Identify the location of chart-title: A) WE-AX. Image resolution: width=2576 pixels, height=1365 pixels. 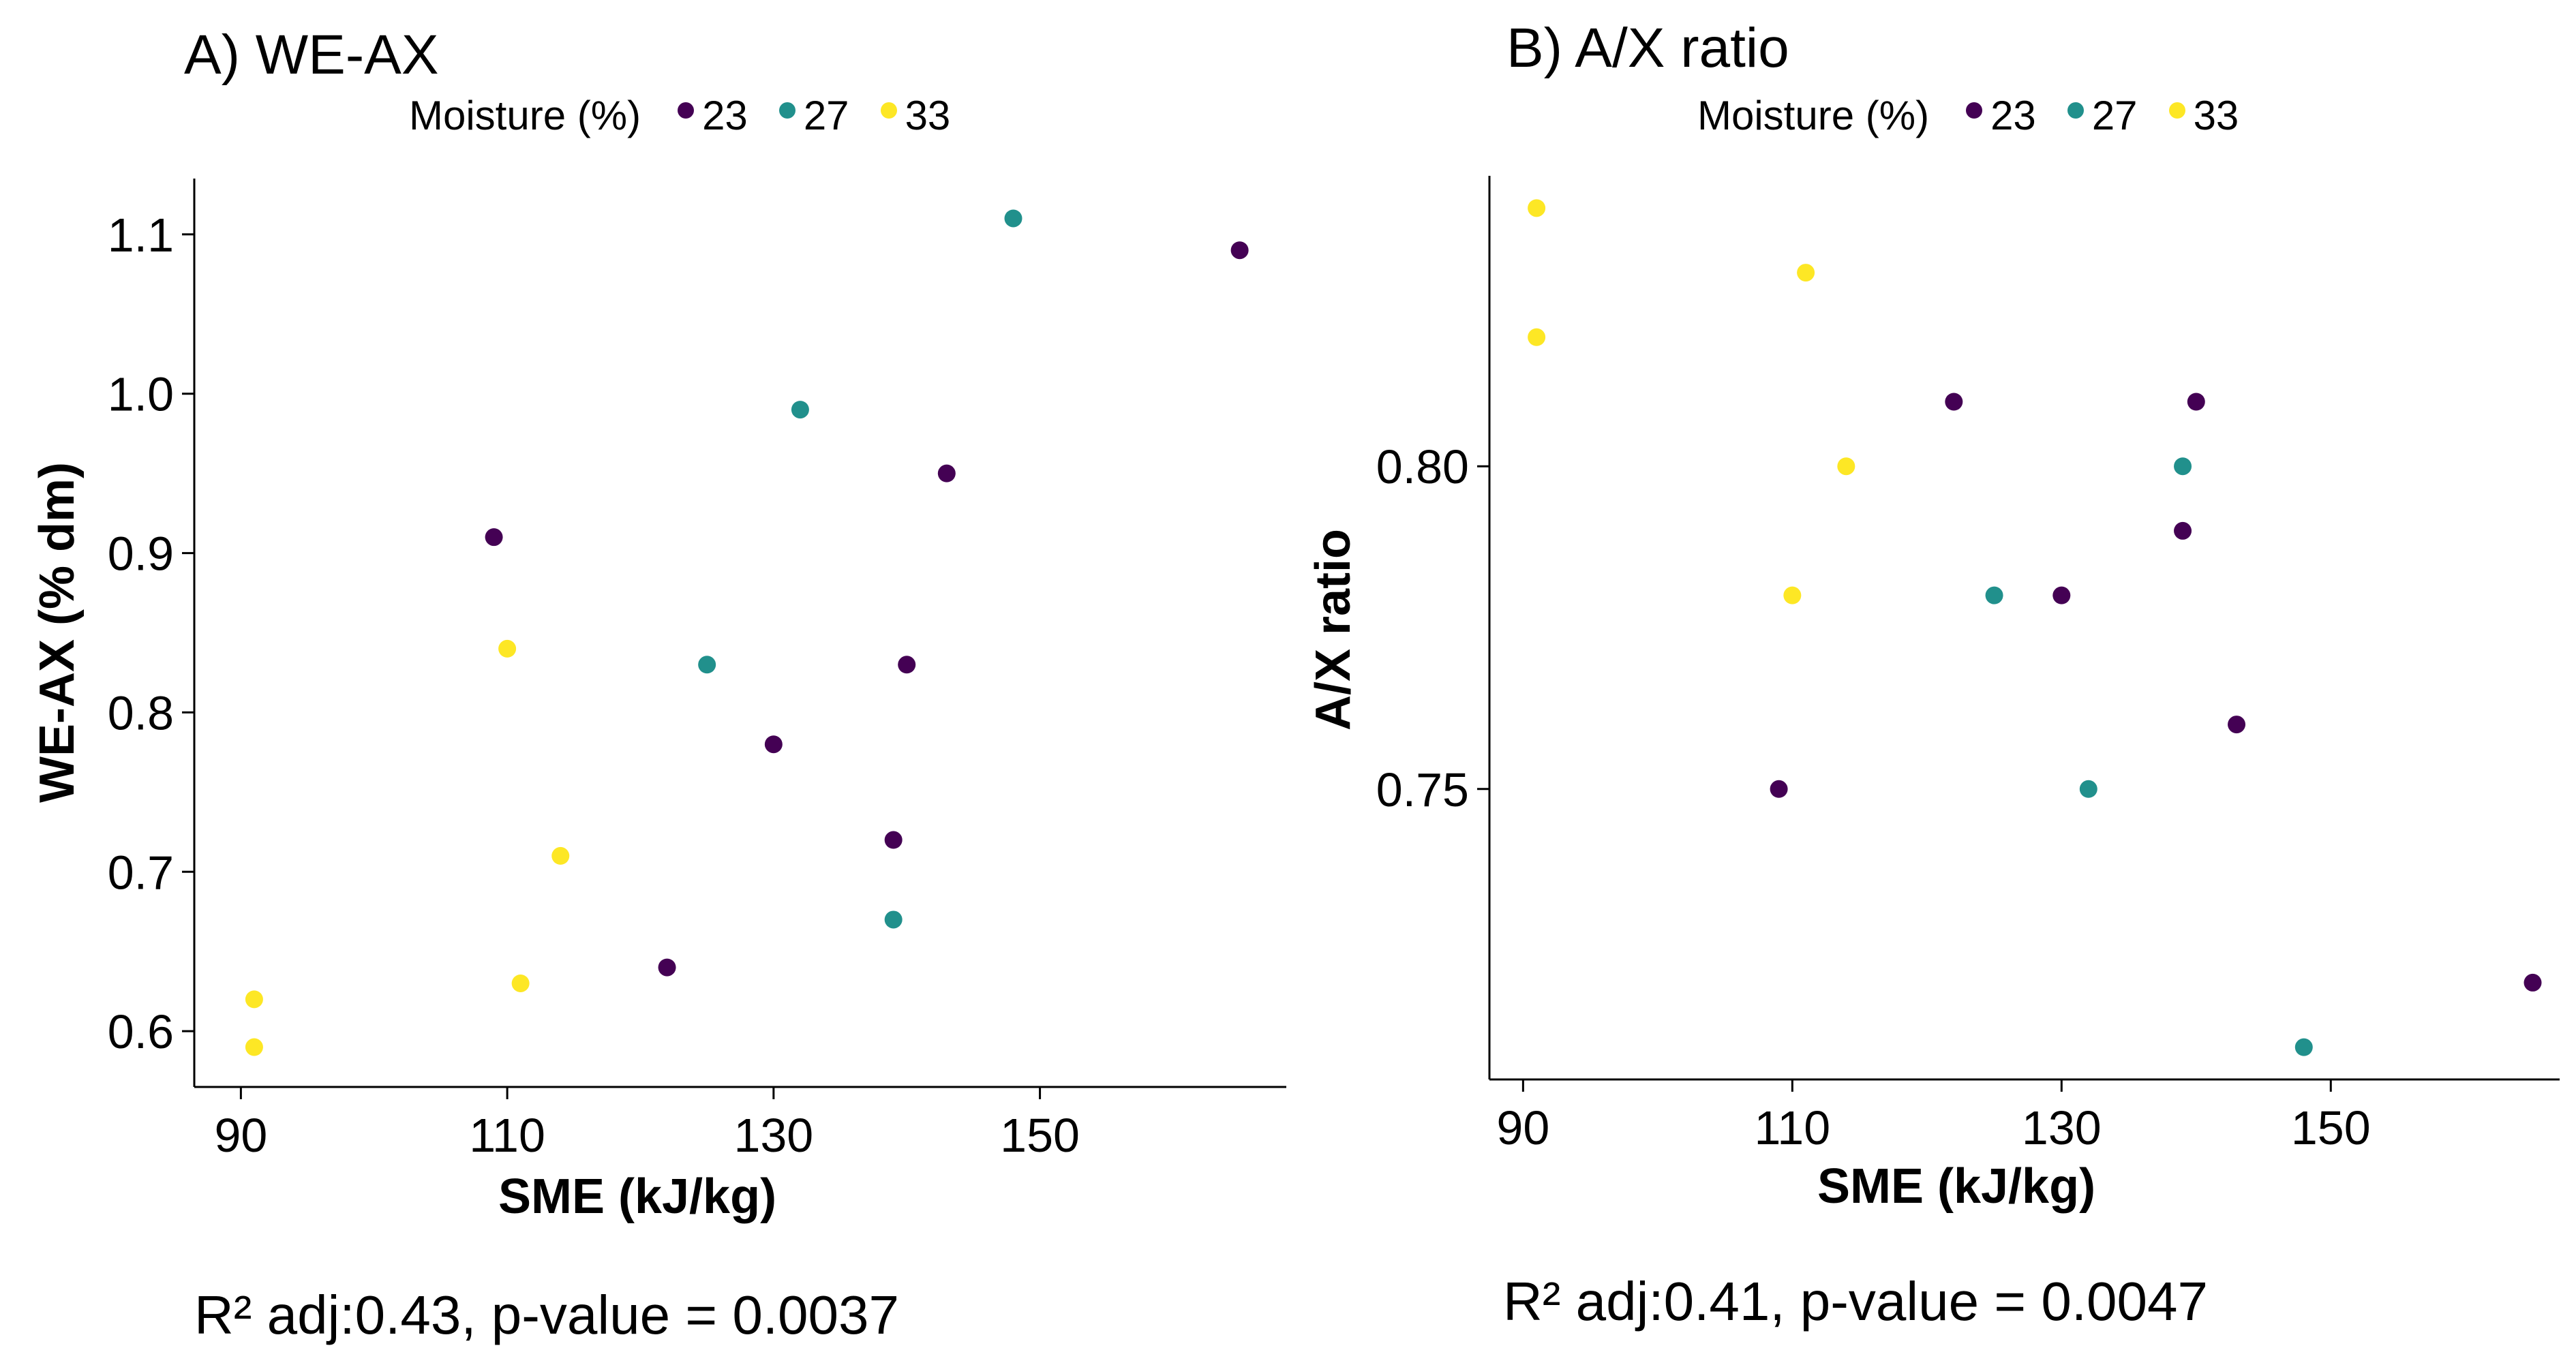
(311, 55).